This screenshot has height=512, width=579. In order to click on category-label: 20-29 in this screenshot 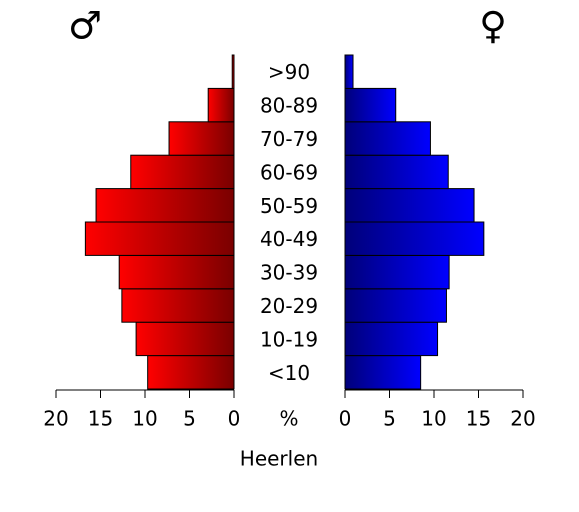, I will do `click(289, 306)`.